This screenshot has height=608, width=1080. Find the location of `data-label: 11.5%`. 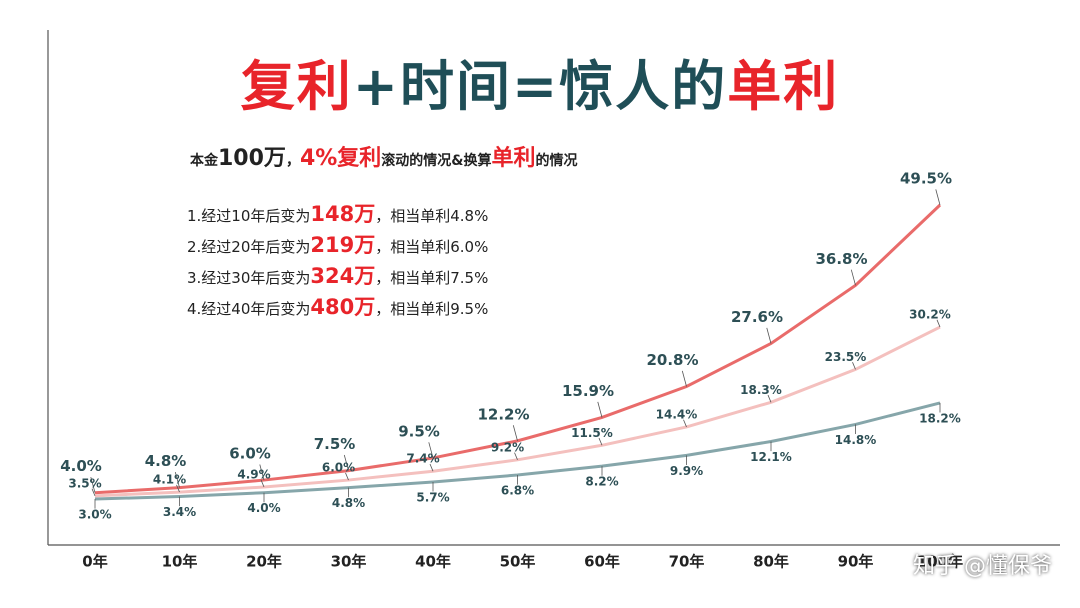

data-label: 11.5% is located at coordinates (592, 433).